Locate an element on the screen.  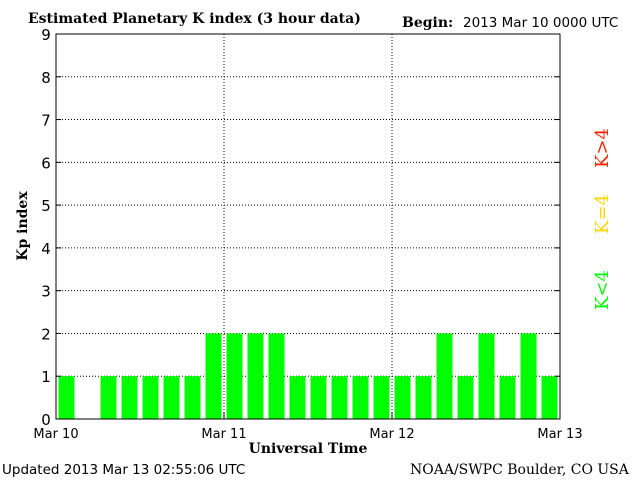
x-axis-label: Universal Time is located at coordinates (308, 449).